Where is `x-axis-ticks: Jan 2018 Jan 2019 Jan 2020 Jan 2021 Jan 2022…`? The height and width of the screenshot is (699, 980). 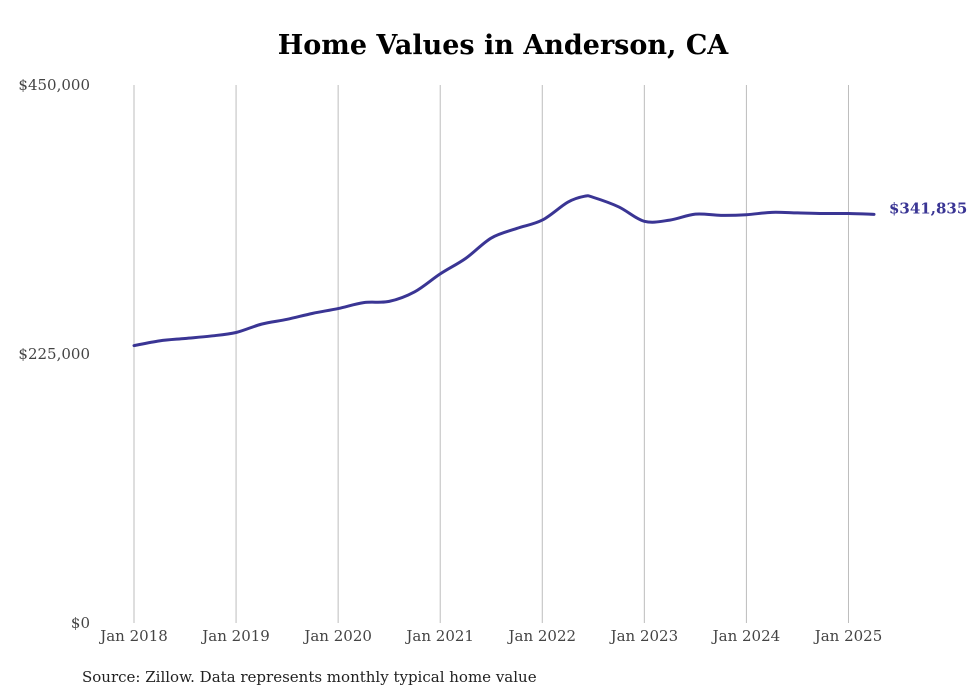
x-axis-ticks: Jan 2018 Jan 2019 Jan 2020 Jan 2021 Jan 2022… is located at coordinates (490, 636).